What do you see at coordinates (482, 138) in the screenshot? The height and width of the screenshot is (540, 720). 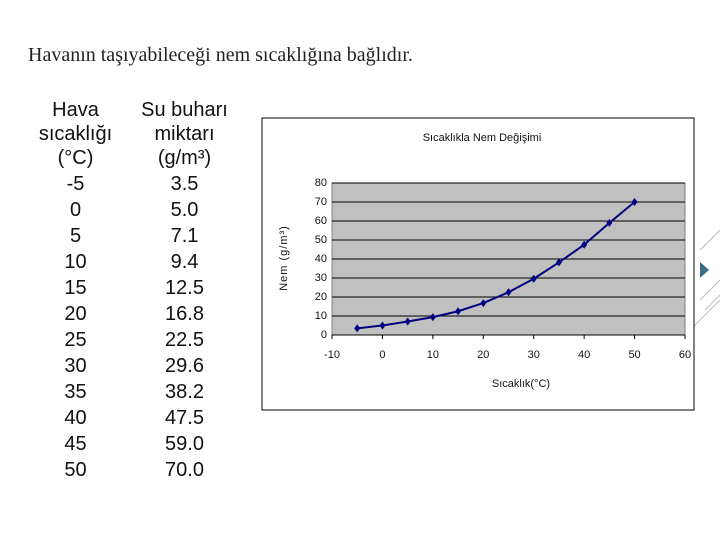 I see `chart-title: Sıcaklıkla Nem Değişimi` at bounding box center [482, 138].